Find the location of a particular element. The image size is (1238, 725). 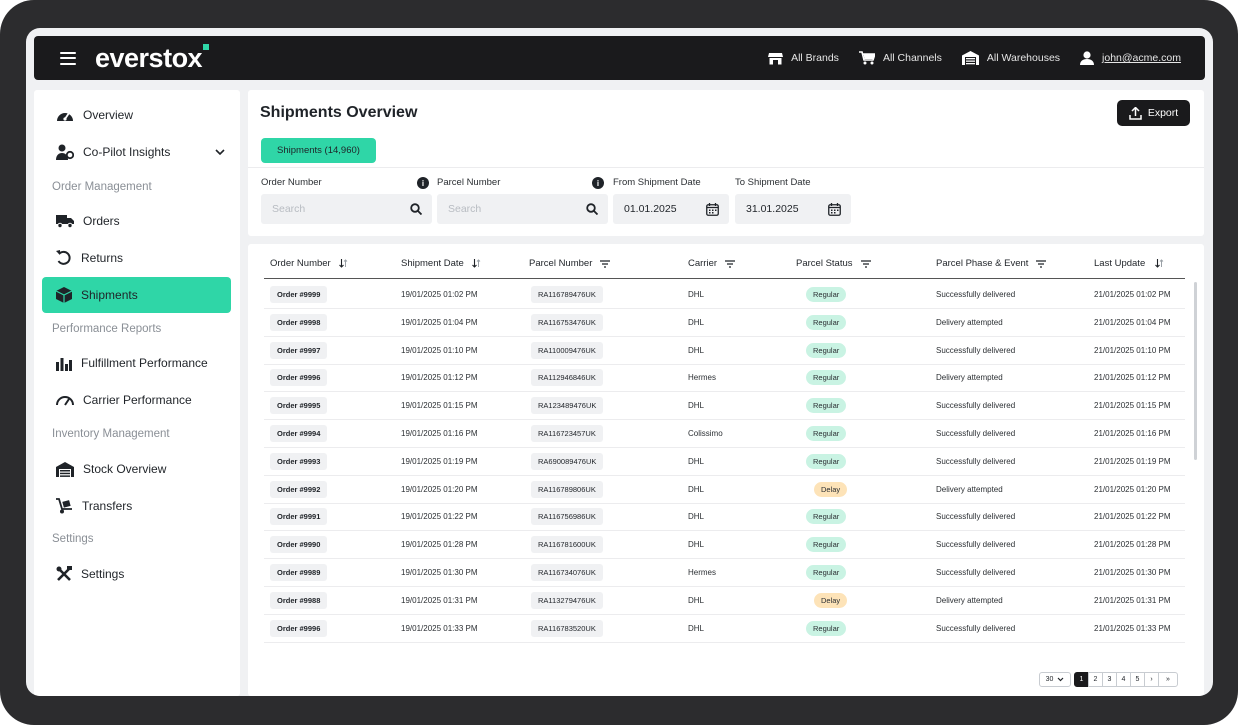

page-button: 4 is located at coordinates (1123, 679).